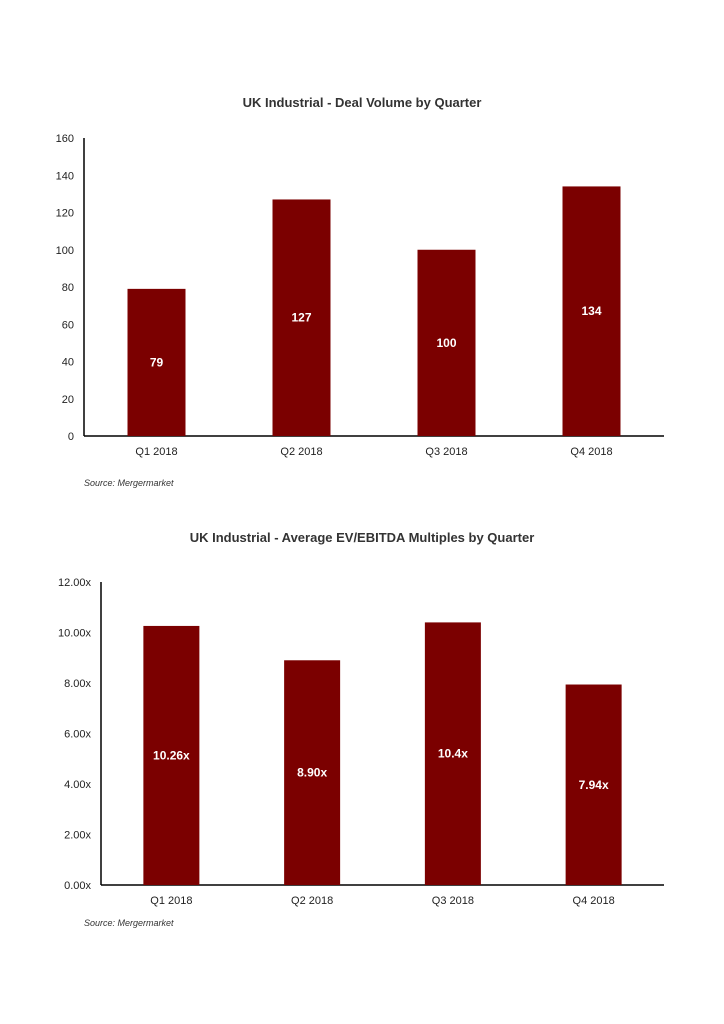 This screenshot has height=1024, width=724. I want to click on bar-data-label: 127, so click(301, 318).